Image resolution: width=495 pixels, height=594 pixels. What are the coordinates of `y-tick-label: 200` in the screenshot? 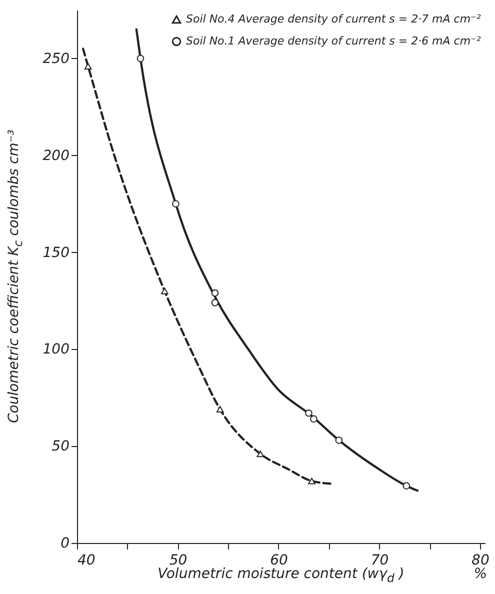 It's located at (56, 156).